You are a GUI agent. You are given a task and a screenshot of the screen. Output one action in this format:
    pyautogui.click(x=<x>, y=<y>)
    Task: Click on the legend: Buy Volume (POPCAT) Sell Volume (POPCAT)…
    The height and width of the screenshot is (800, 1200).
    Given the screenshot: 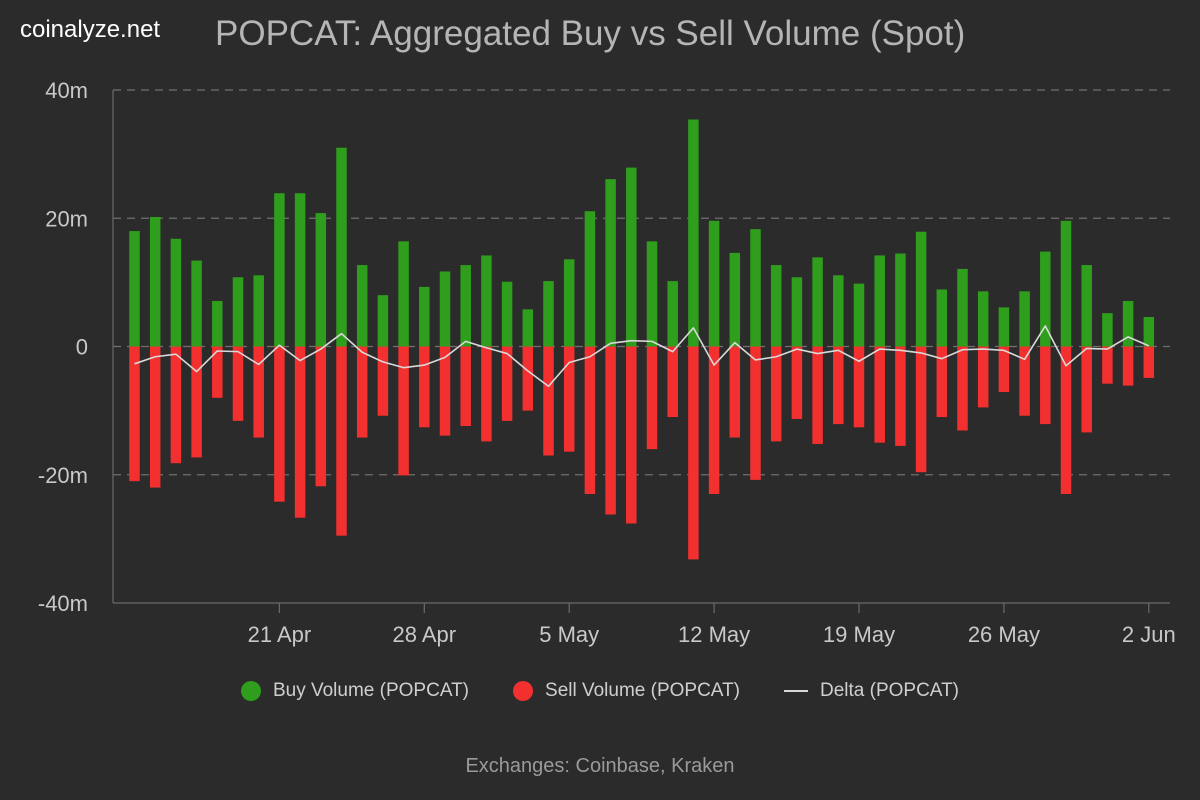 What is the action you would take?
    pyautogui.click(x=600, y=691)
    